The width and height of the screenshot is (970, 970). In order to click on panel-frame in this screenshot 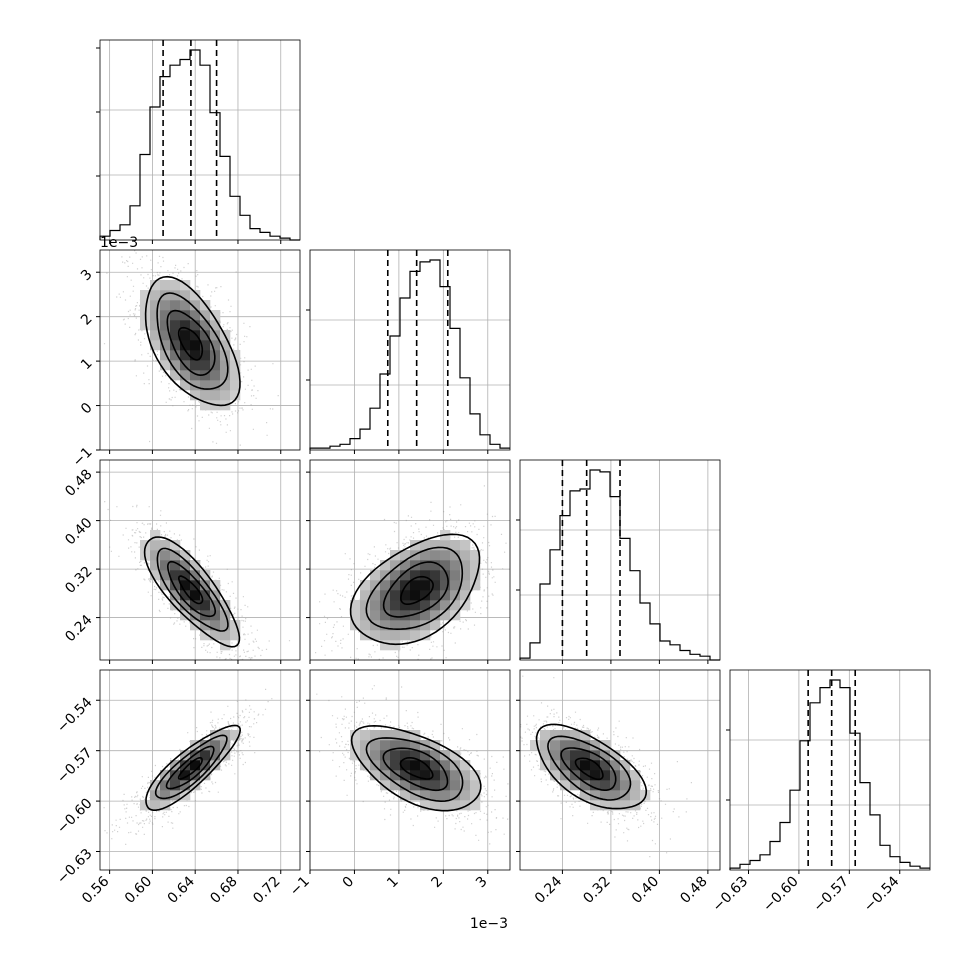, I will do `click(200, 560)`.